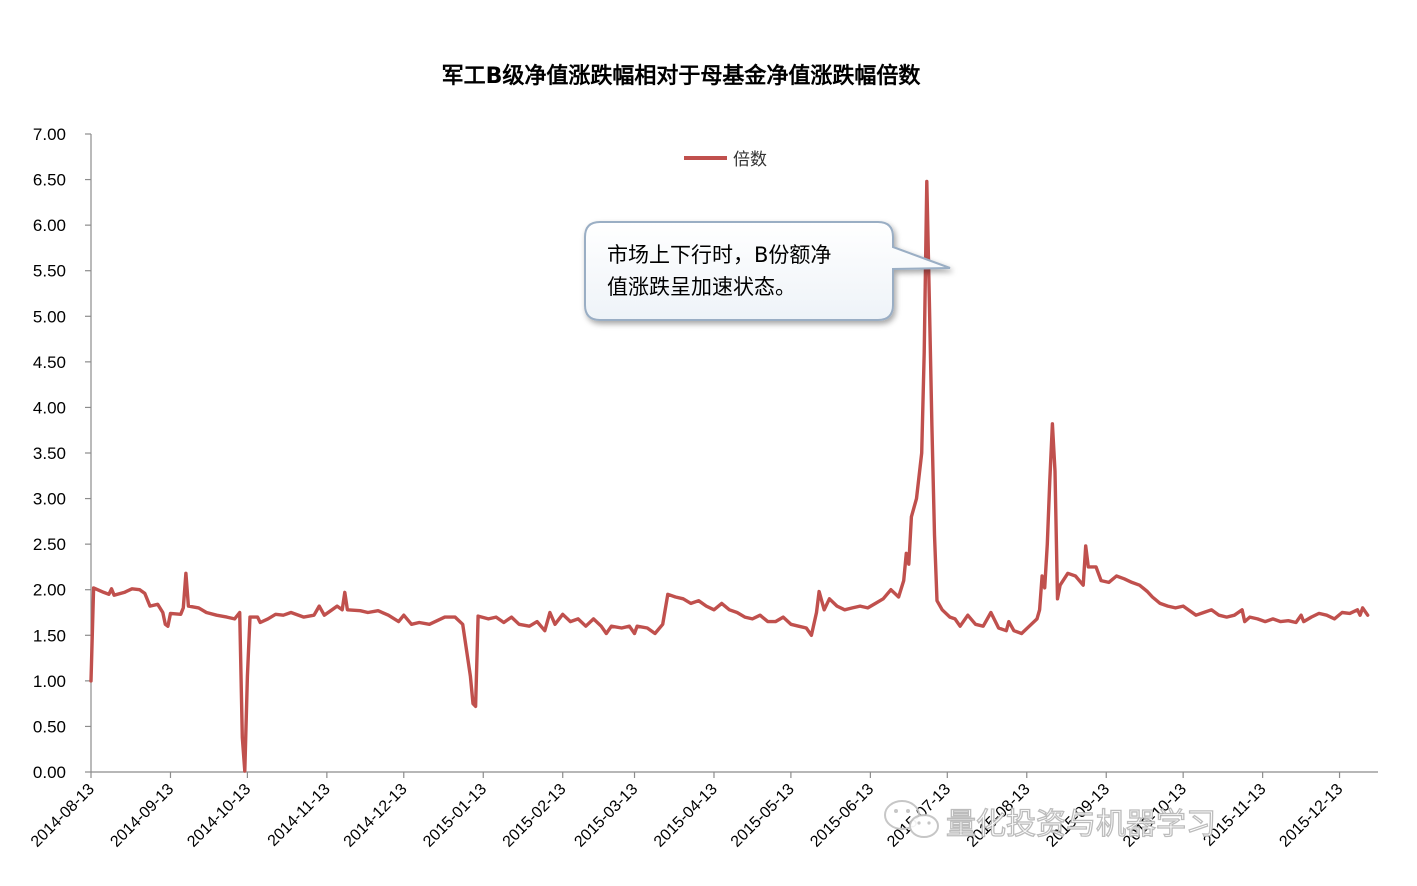 This screenshot has height=886, width=1417. I want to click on y-tick-label: 7.00, so click(49, 134).